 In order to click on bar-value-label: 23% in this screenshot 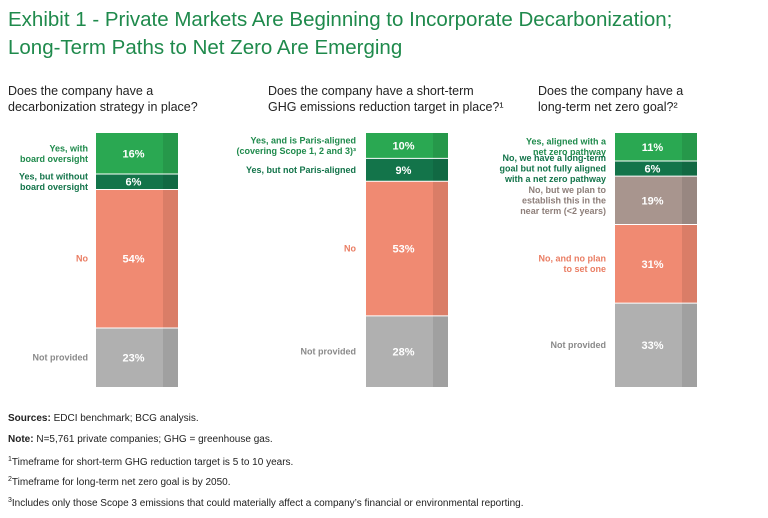, I will do `click(133, 358)`.